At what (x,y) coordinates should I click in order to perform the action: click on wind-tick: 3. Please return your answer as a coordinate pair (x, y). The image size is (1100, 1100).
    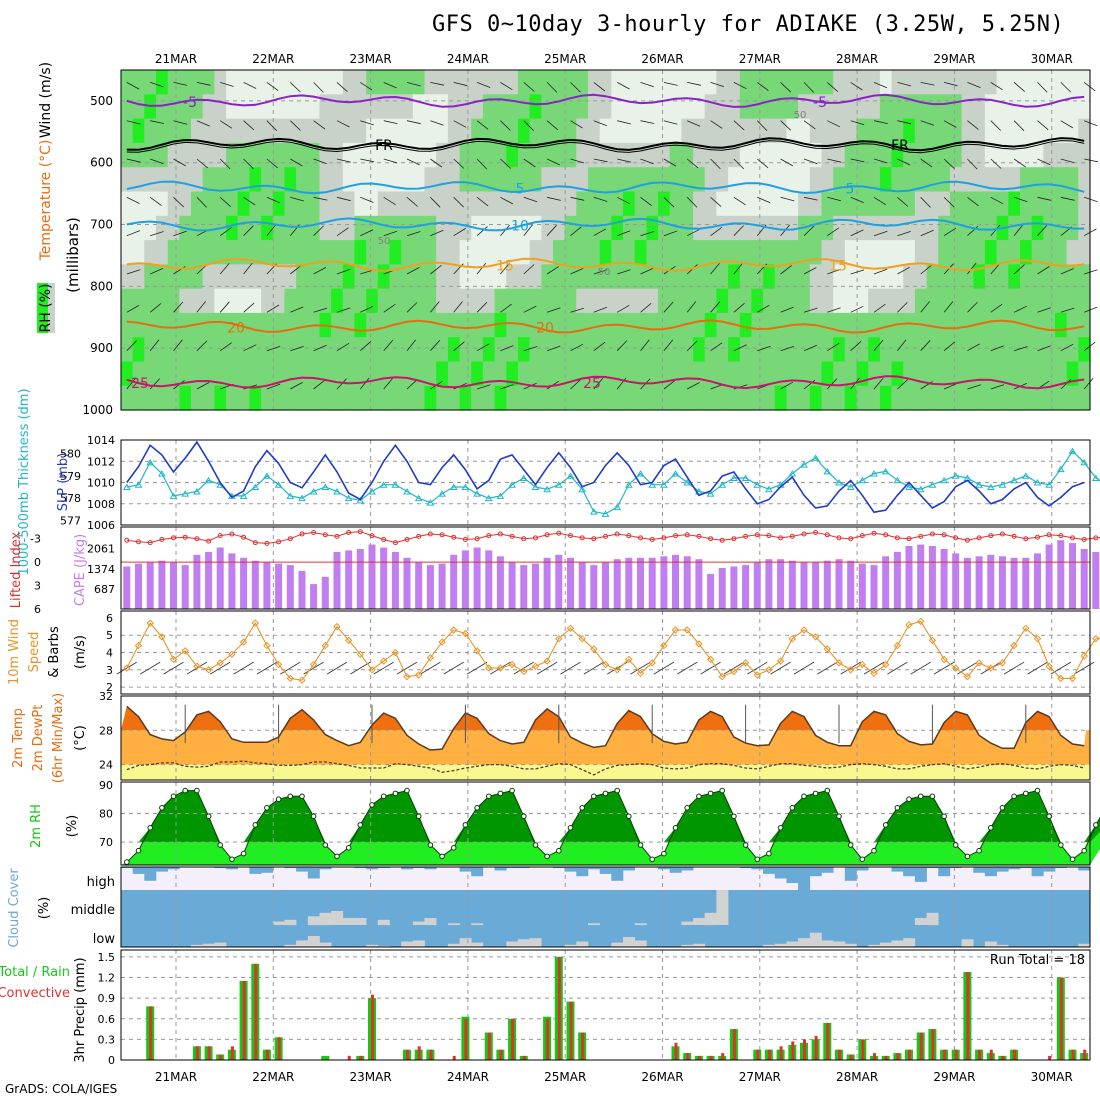
    Looking at the image, I should click on (109, 670).